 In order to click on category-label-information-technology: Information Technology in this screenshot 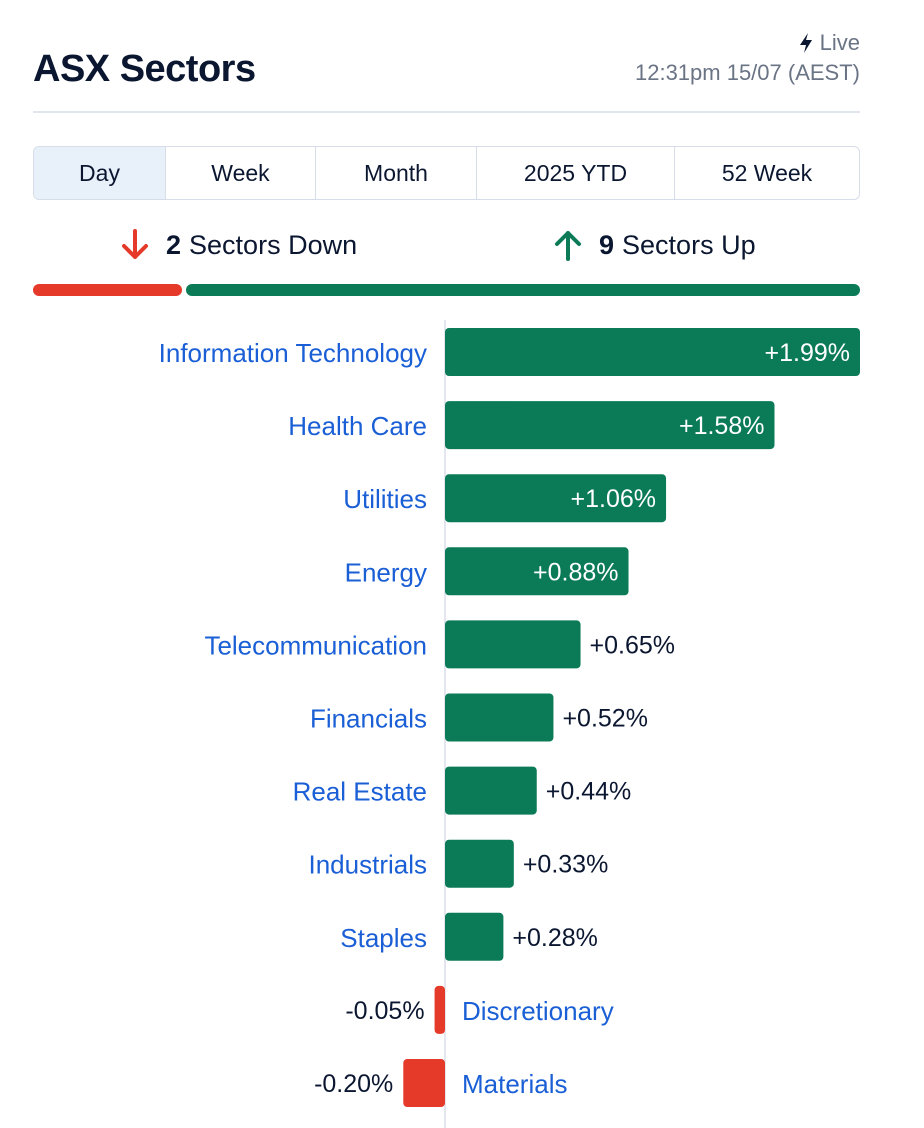, I will do `click(293, 353)`.